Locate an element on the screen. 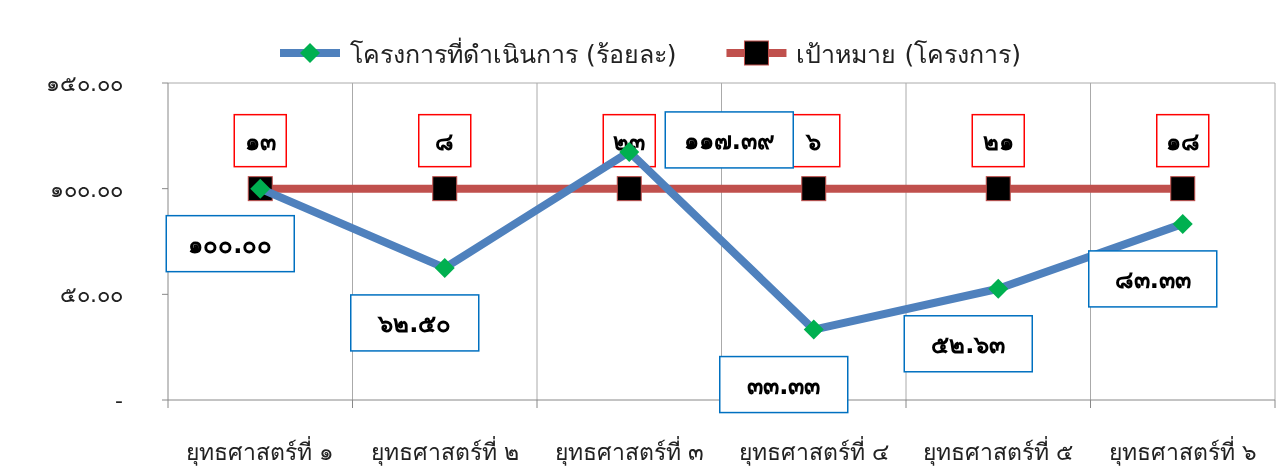 This screenshot has height=473, width=1282. x-tick-label: ยุทธศาสตร์ที่ ๖ is located at coordinates (1182, 451).